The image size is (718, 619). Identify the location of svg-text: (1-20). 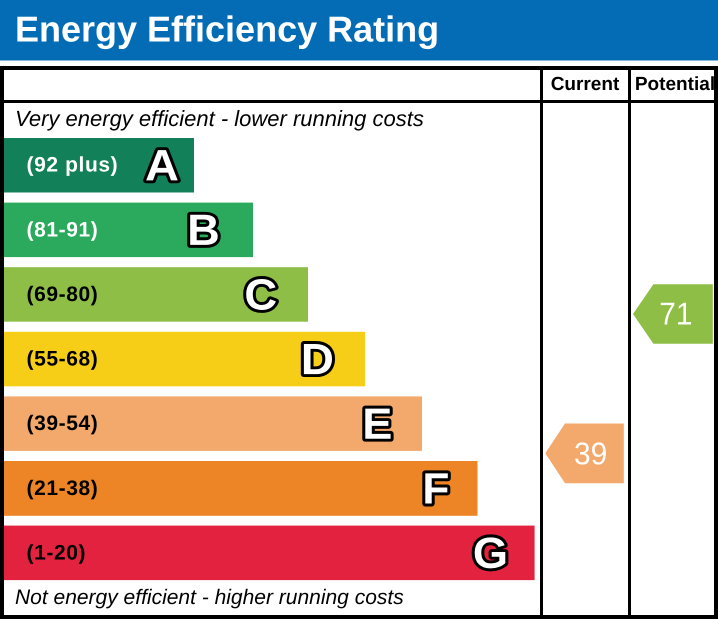
(57, 552).